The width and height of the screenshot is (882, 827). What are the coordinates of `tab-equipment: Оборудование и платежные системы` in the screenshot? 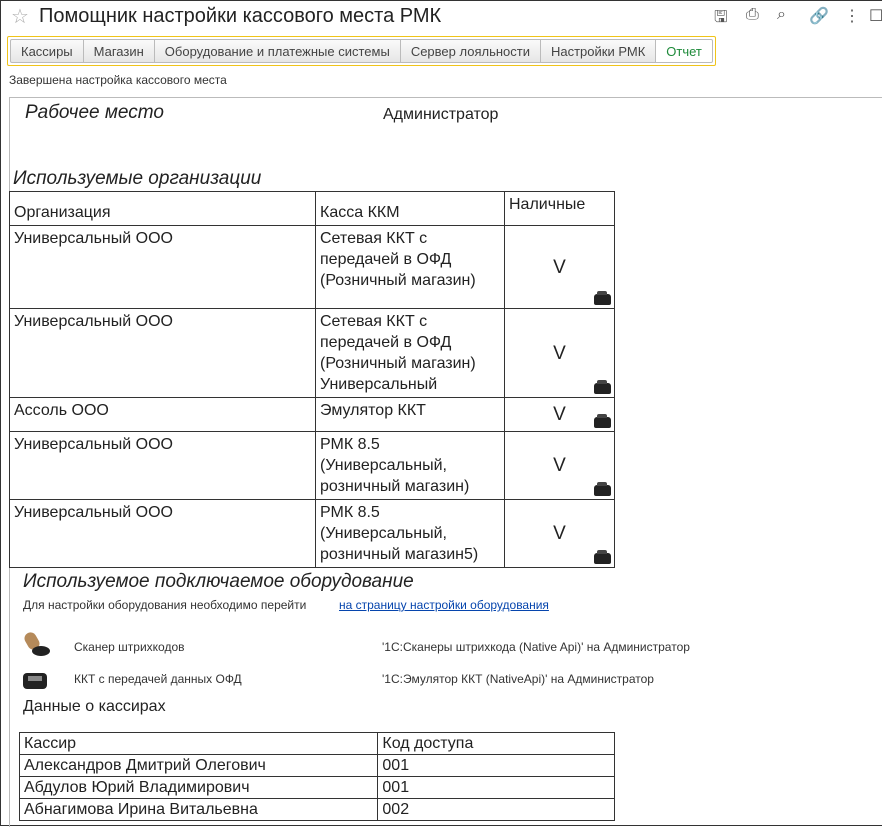 It's located at (277, 51).